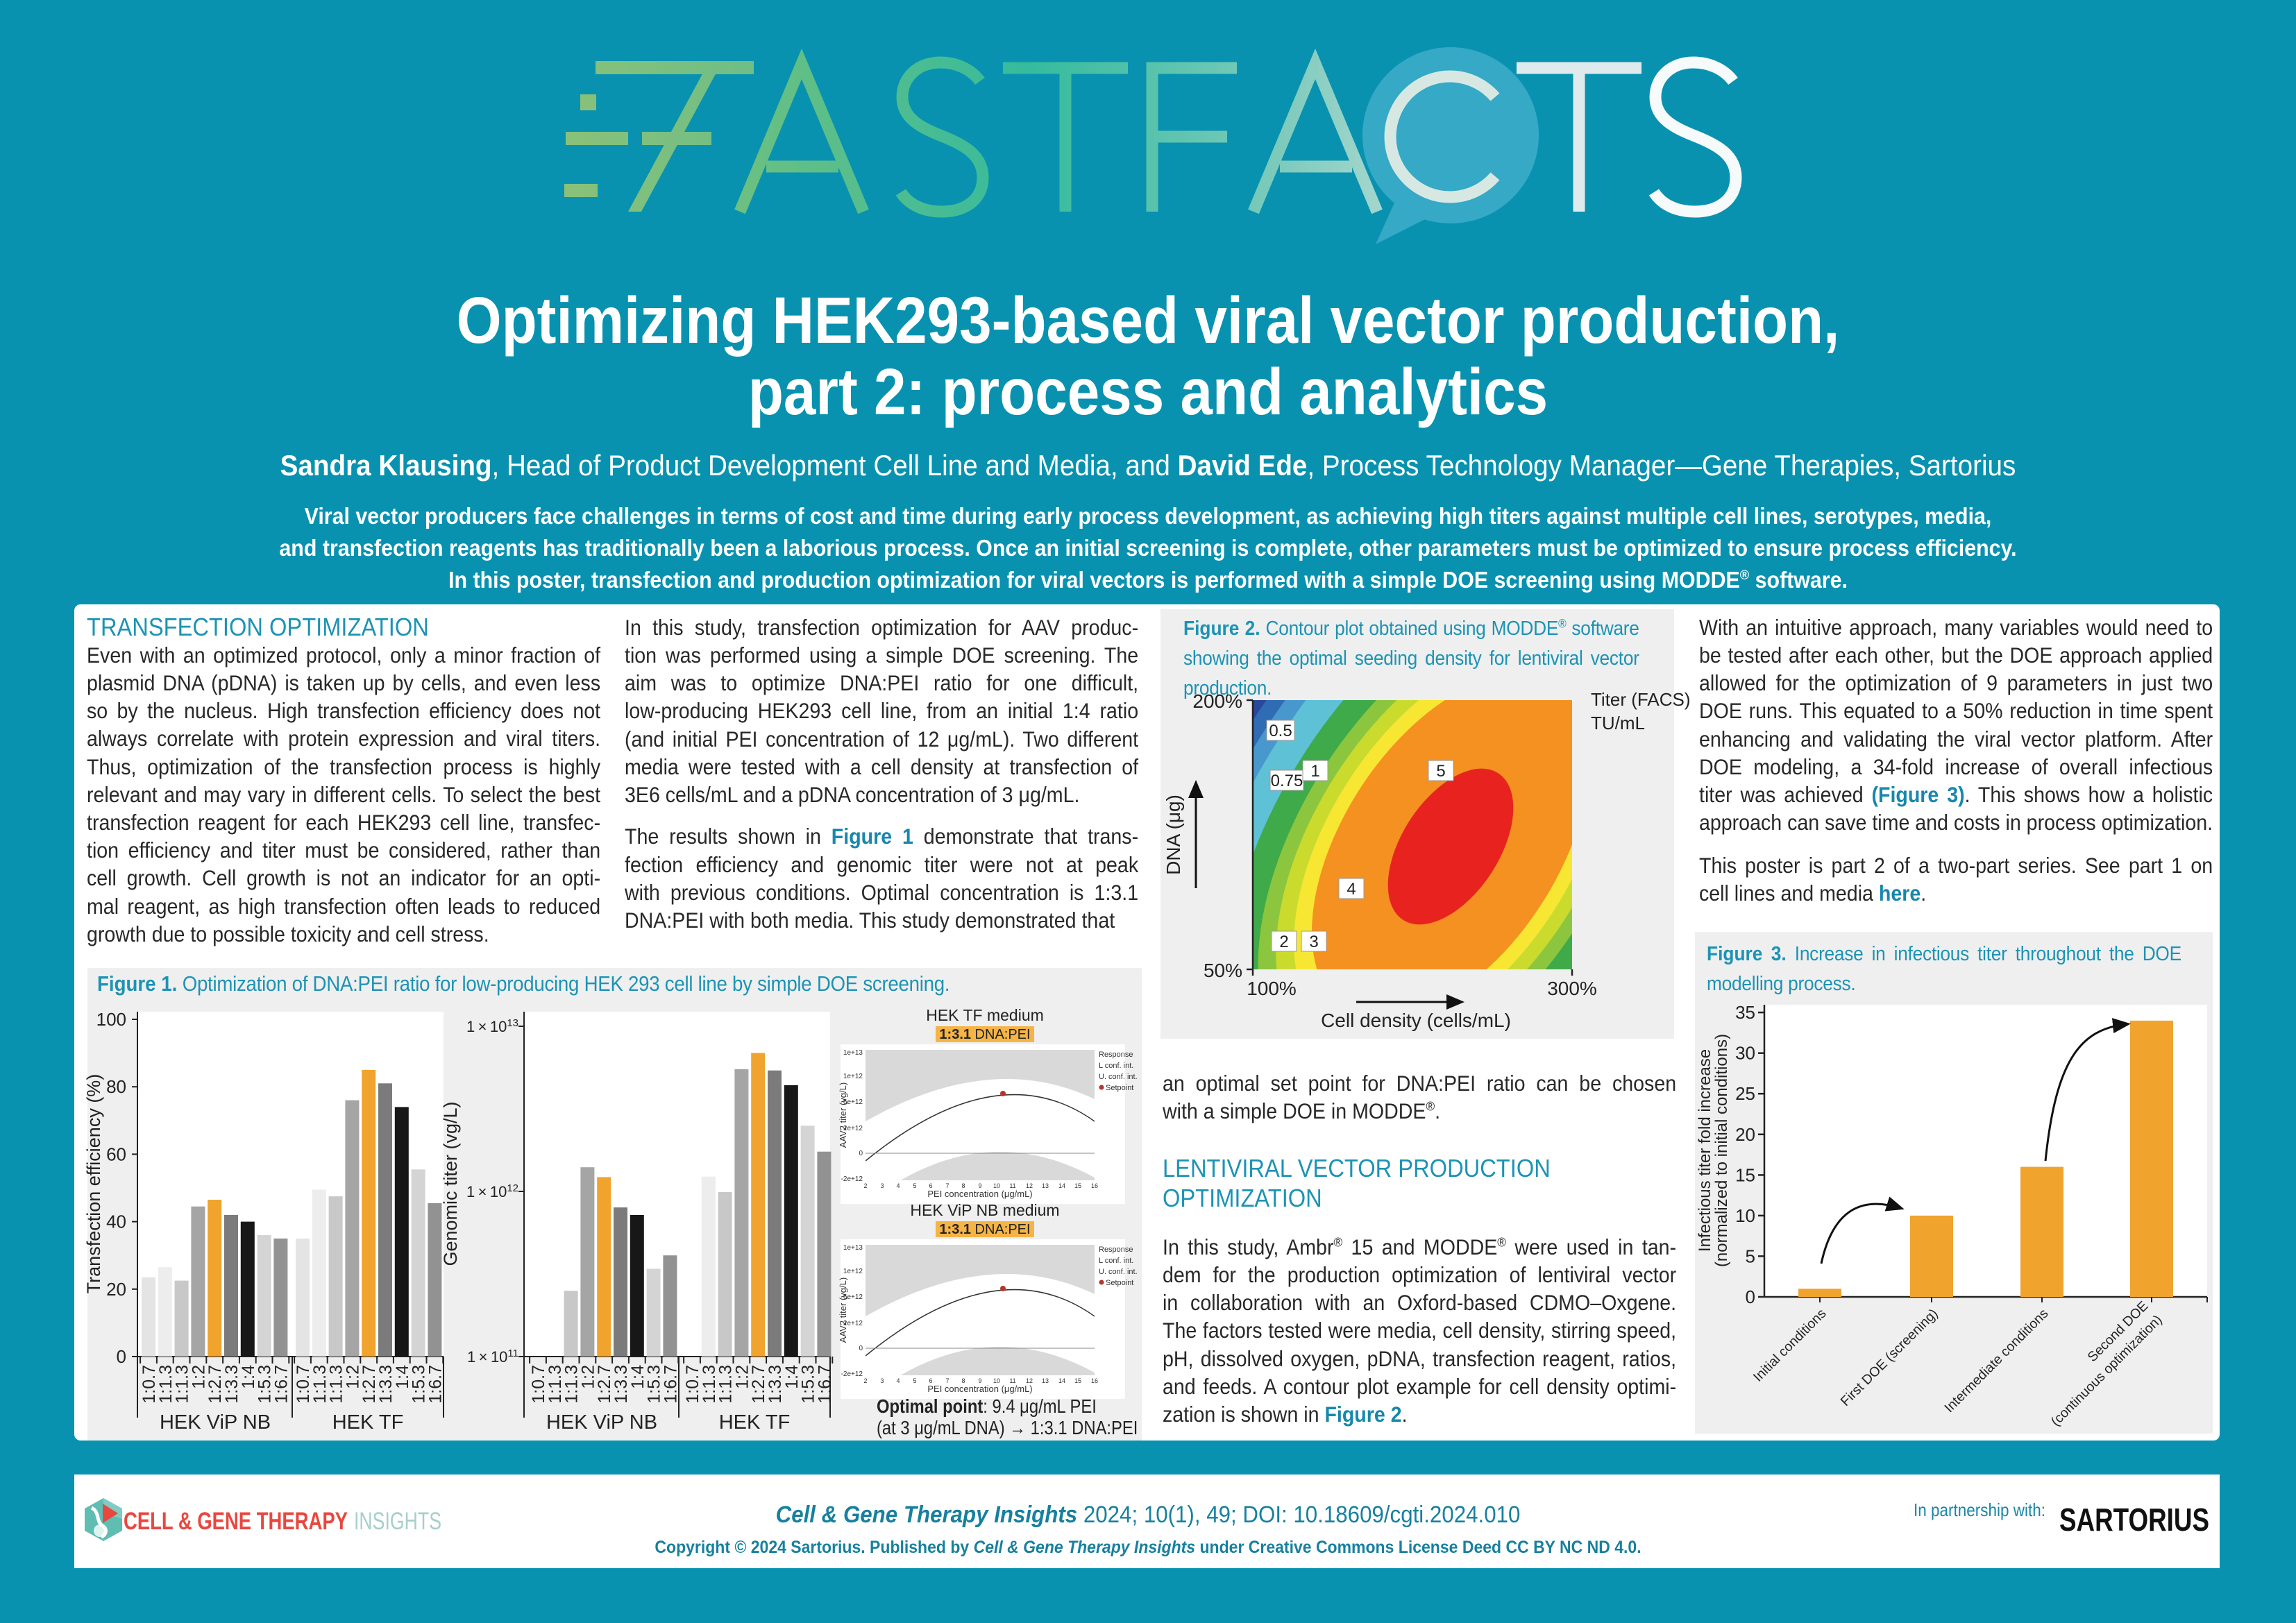 The height and width of the screenshot is (1623, 2296). I want to click on svg-text: -2e+12, so click(852, 1374).